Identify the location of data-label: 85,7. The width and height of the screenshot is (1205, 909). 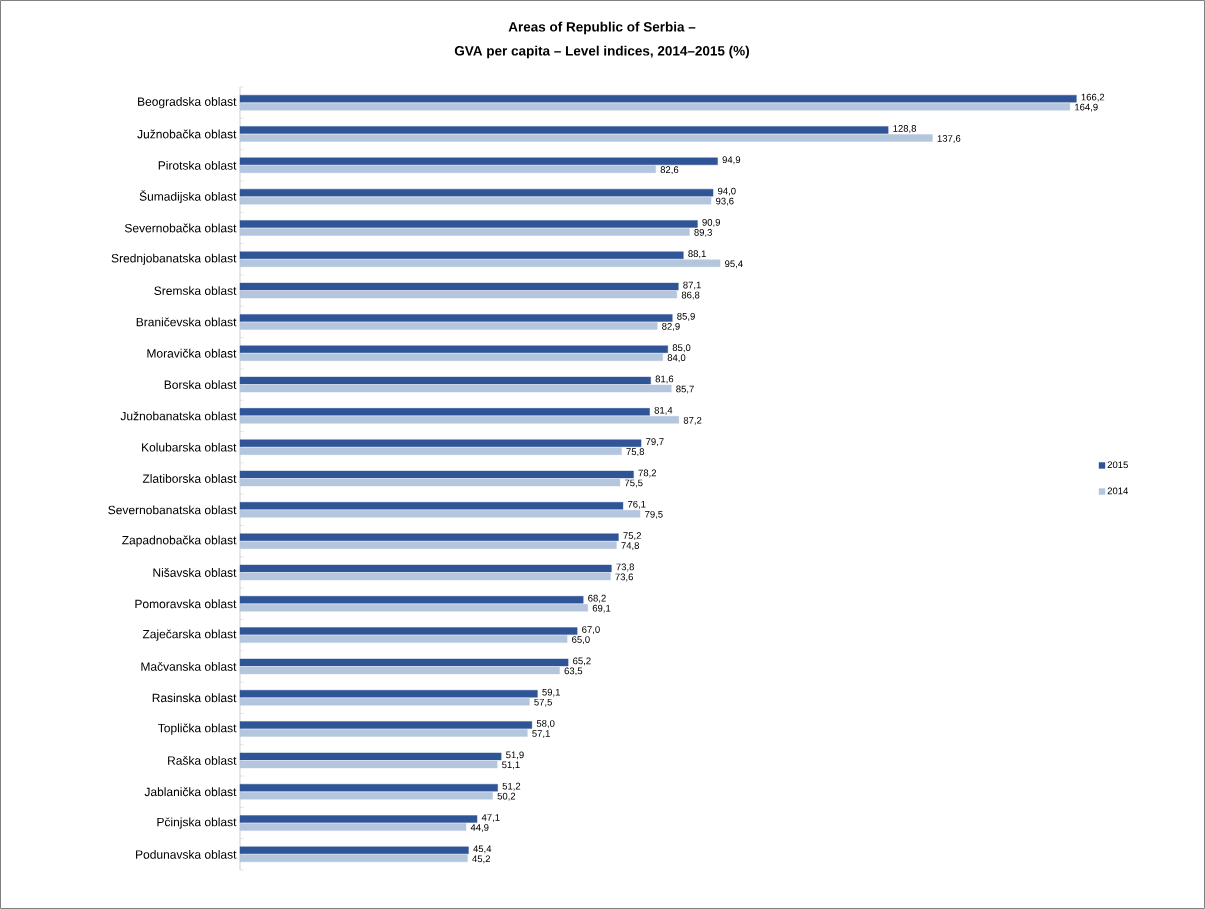
(685, 389).